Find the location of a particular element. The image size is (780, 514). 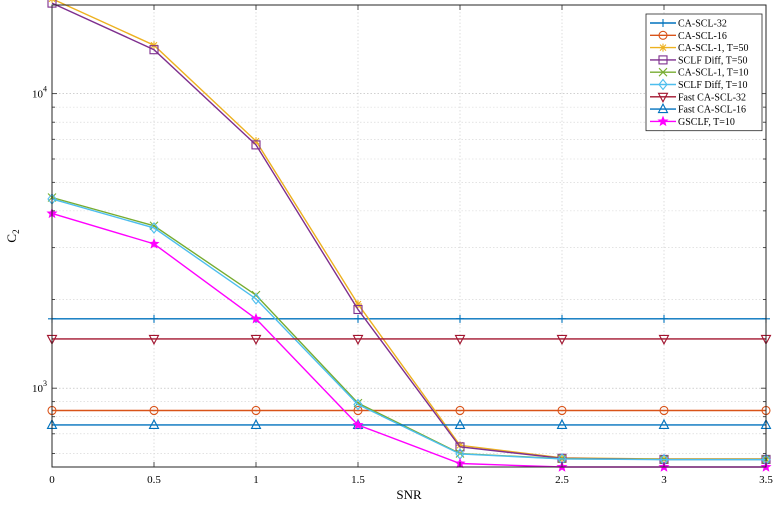

y-tick-label-exponent: 4 is located at coordinates (45, 89).